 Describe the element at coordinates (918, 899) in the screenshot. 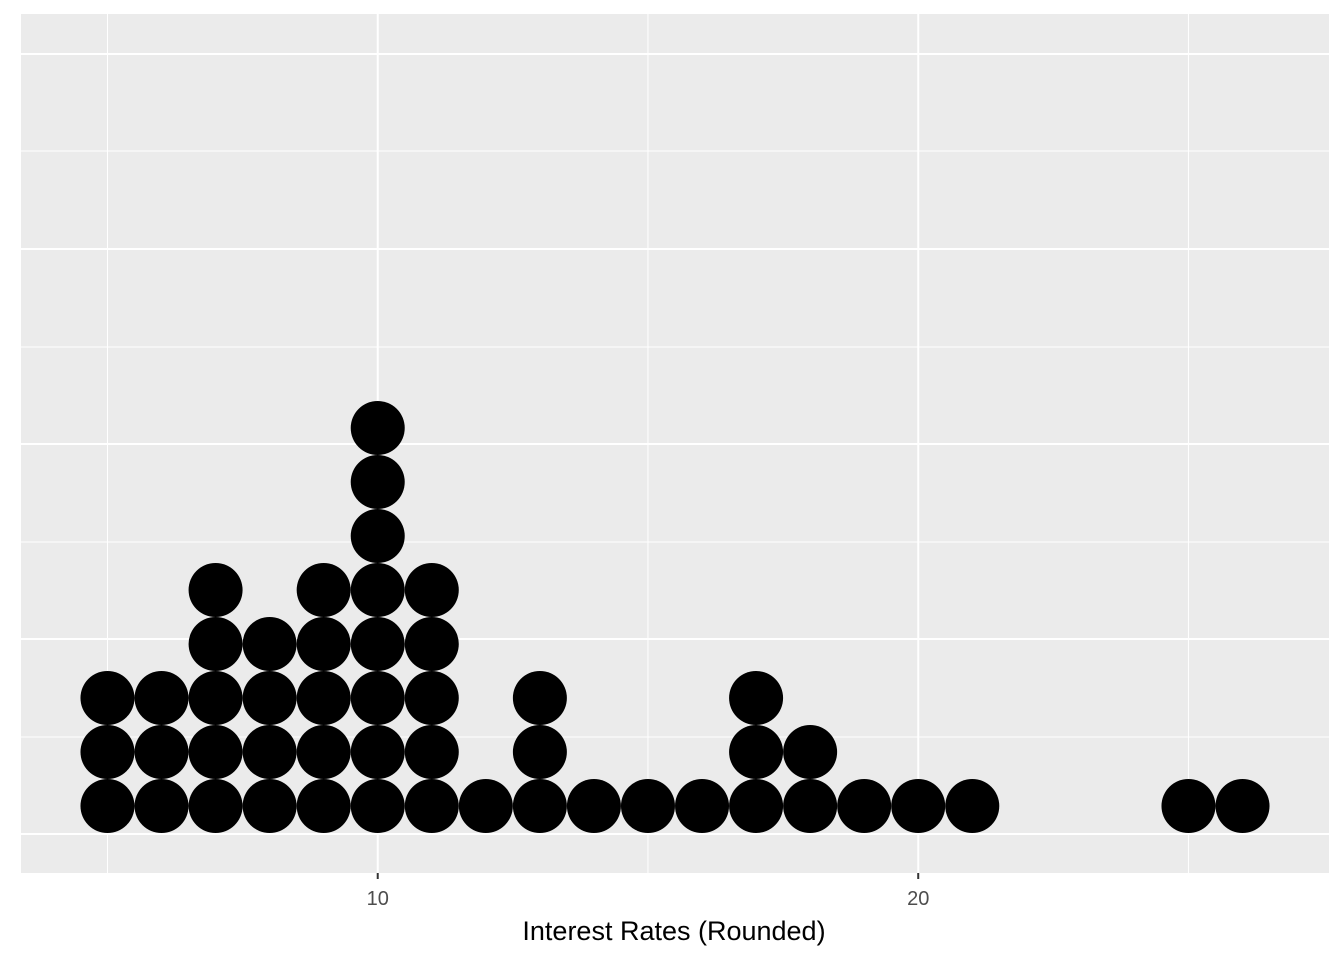

I see `x-tick-label: 20` at that location.